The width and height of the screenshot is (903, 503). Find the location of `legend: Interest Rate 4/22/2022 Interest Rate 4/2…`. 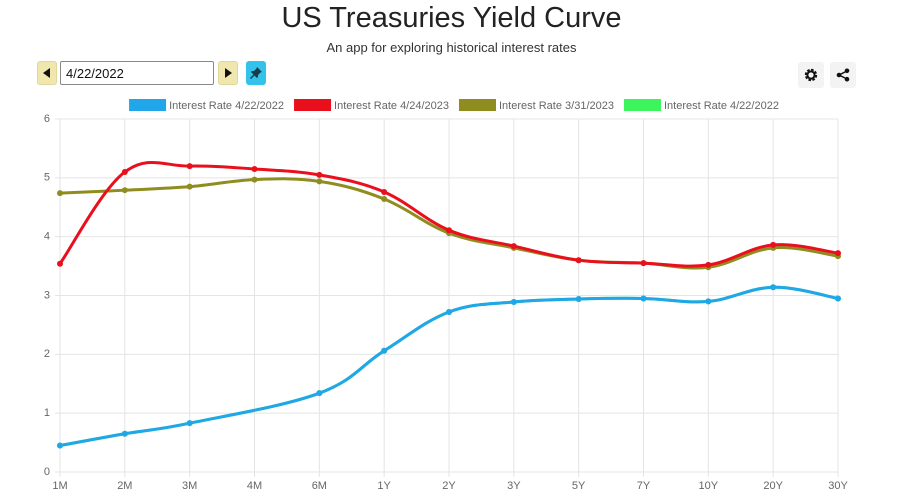

legend: Interest Rate 4/22/2022 Interest Rate 4/2… is located at coordinates (454, 105).